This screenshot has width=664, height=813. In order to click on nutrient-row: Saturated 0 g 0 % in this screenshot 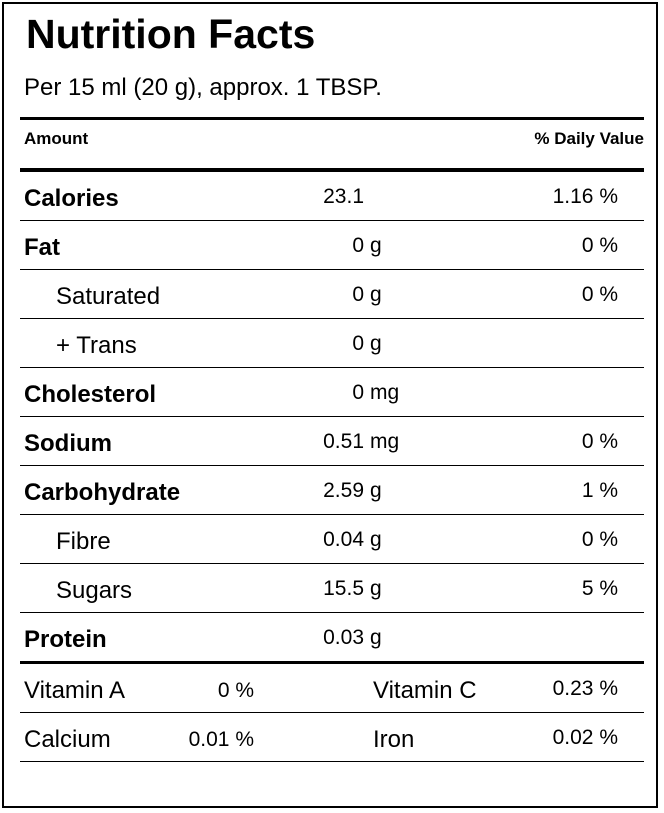, I will do `click(332, 294)`.